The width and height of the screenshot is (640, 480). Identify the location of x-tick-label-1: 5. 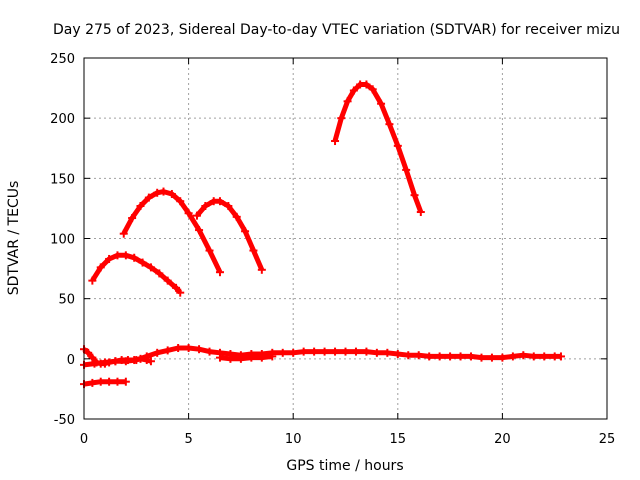
(188, 439).